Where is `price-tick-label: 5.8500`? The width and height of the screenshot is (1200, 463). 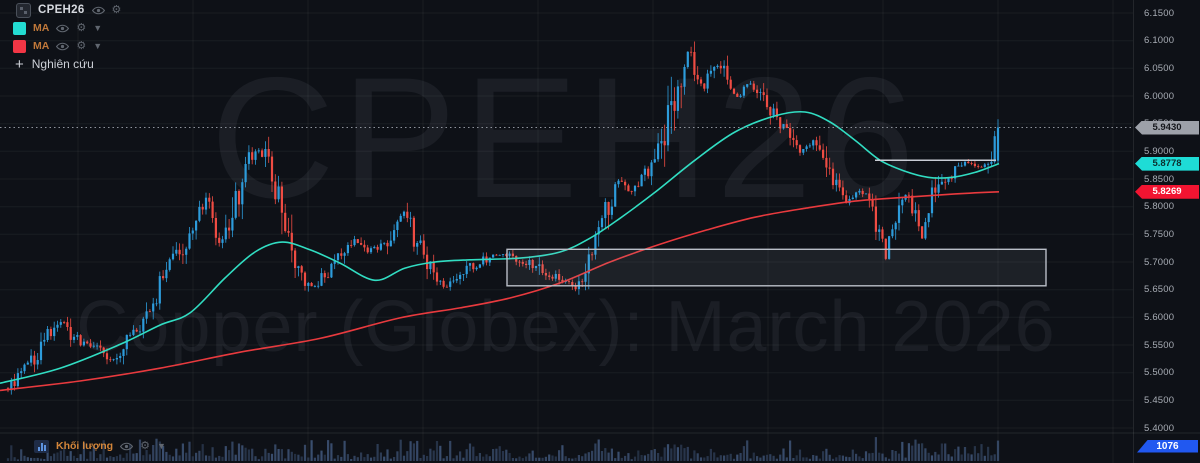
price-tick-label: 5.8500 is located at coordinates (1159, 179).